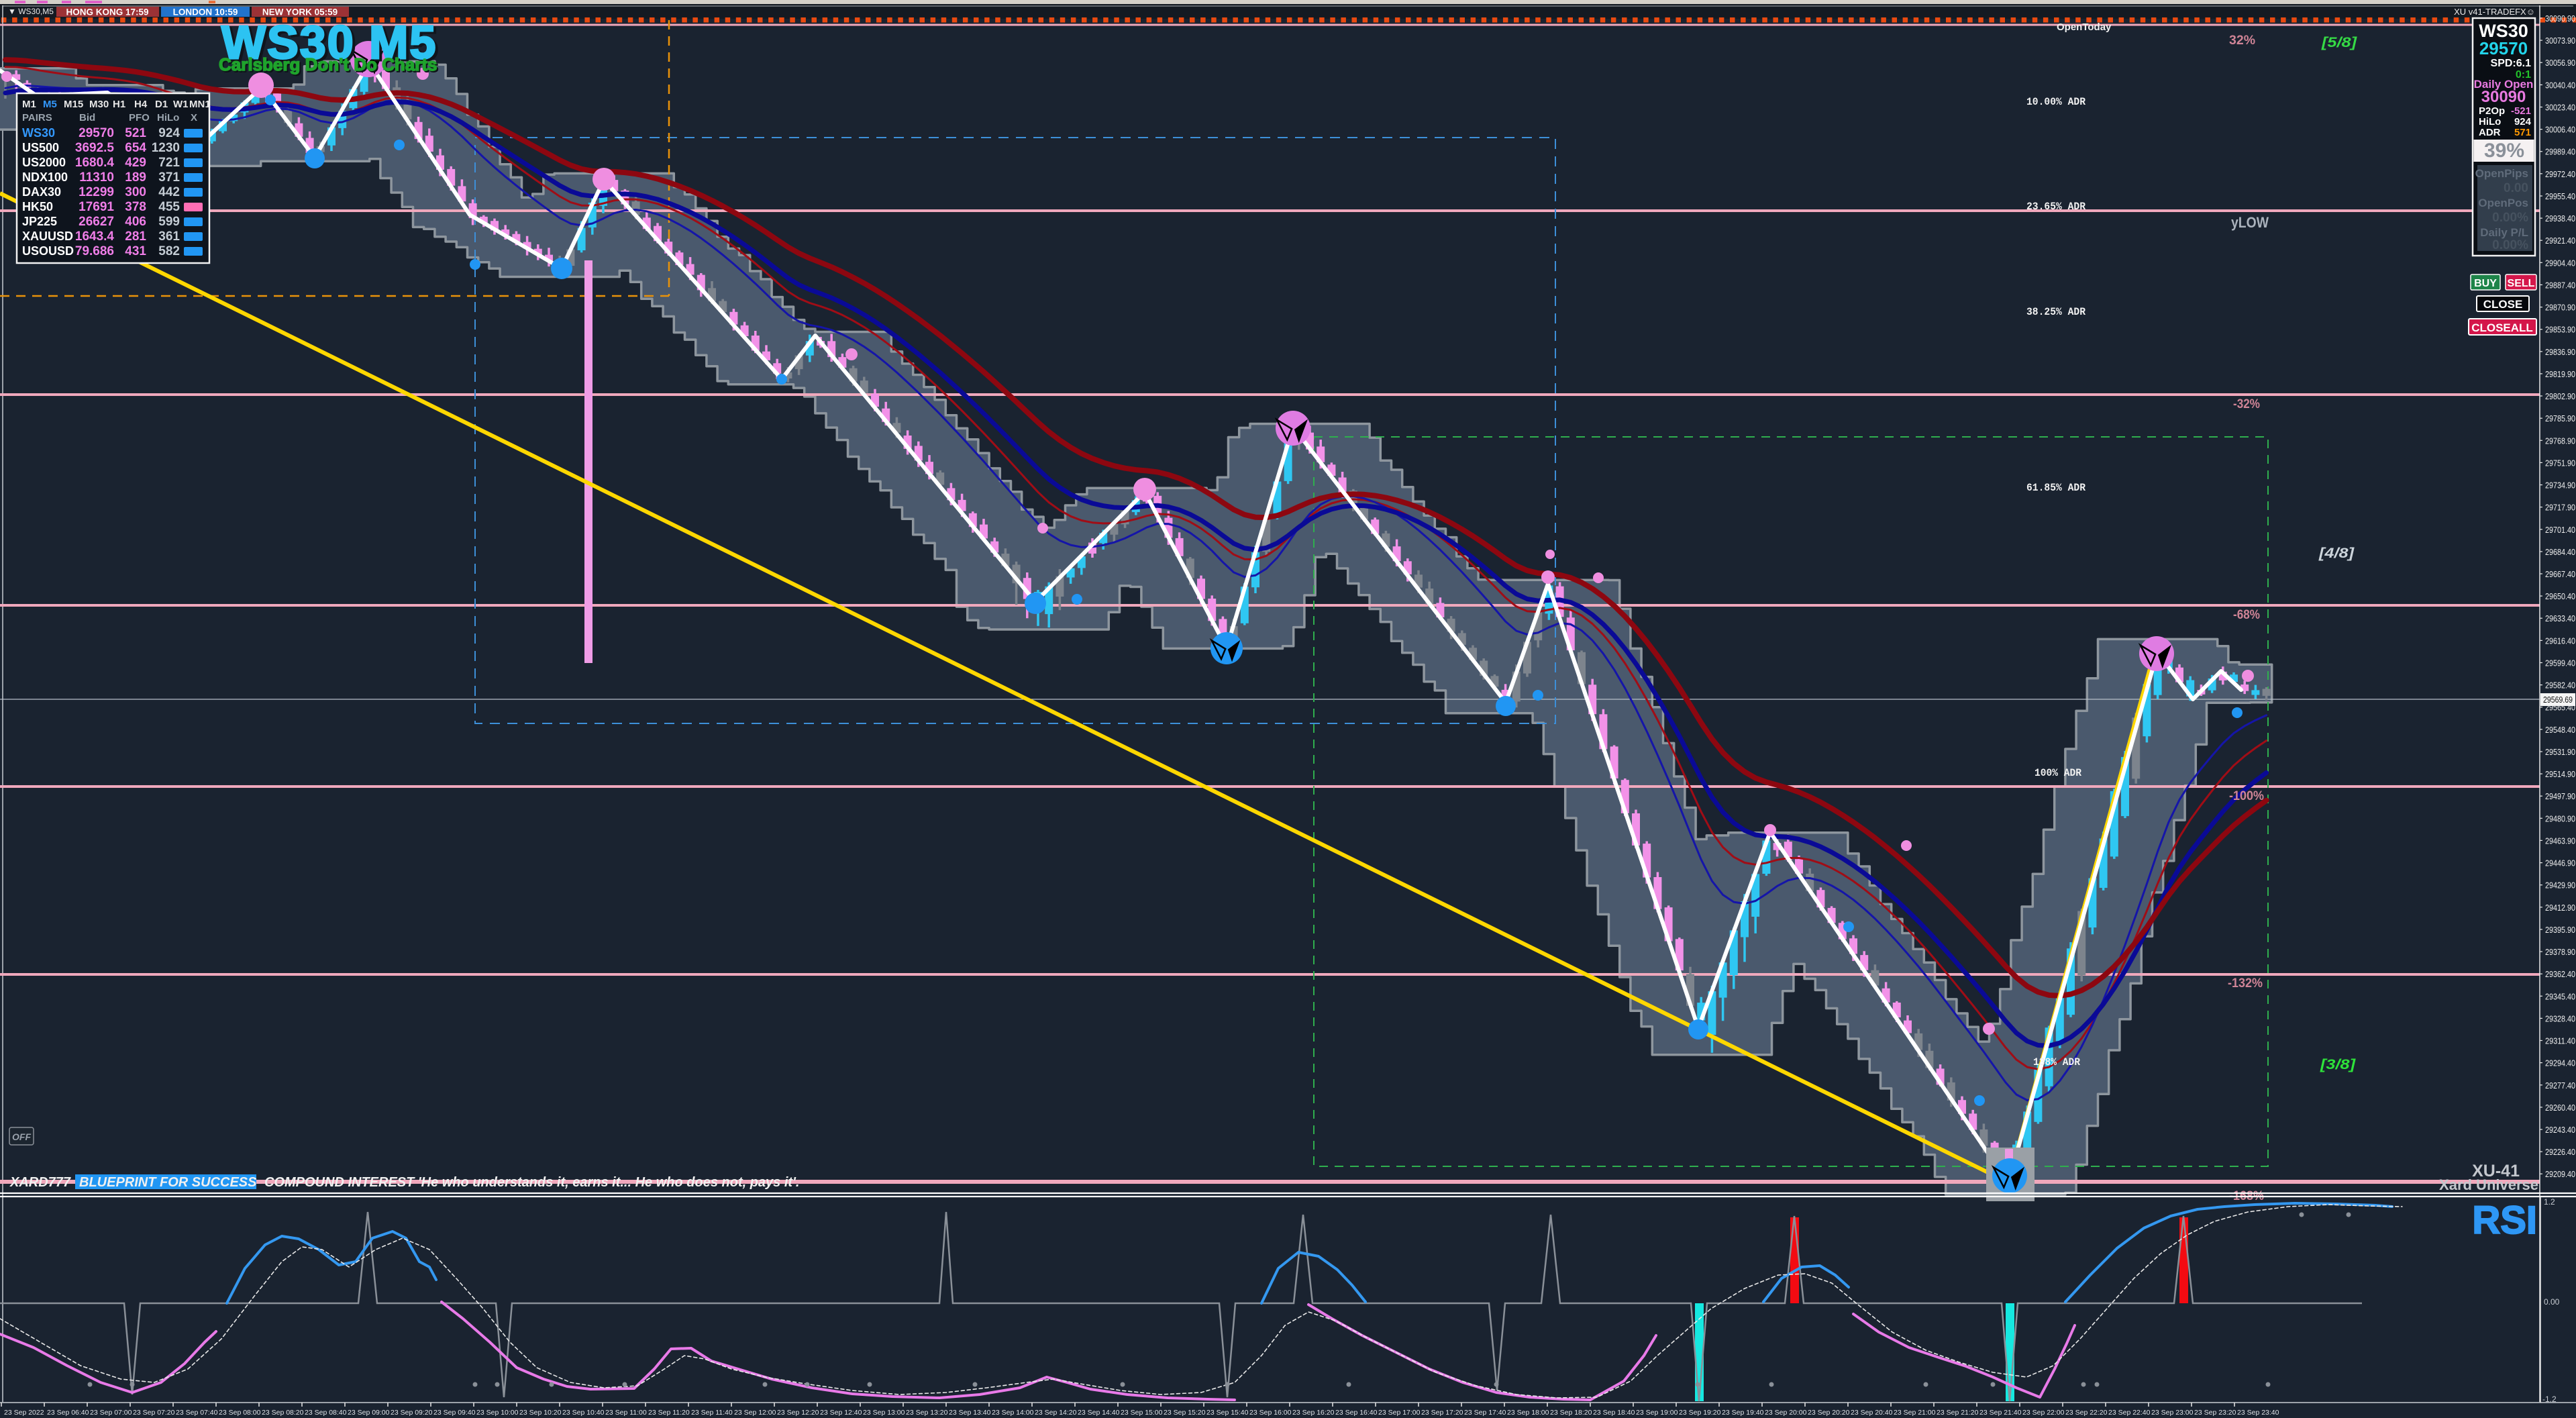 The height and width of the screenshot is (1418, 2576). What do you see at coordinates (2560, 1130) in the screenshot?
I see `svg-text: 29243.40` at bounding box center [2560, 1130].